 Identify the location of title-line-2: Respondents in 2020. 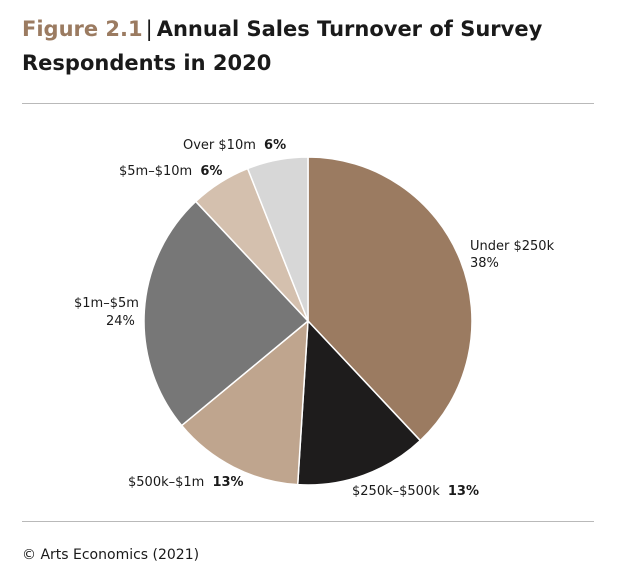
(147, 63).